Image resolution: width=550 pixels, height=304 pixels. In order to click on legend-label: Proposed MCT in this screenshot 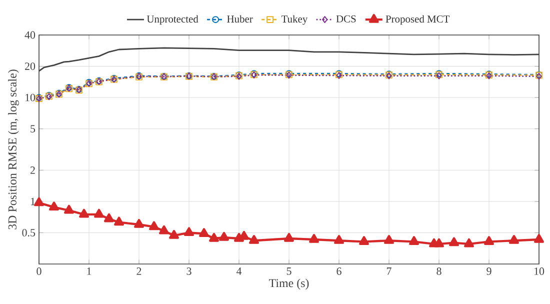, I will do `click(418, 20)`.